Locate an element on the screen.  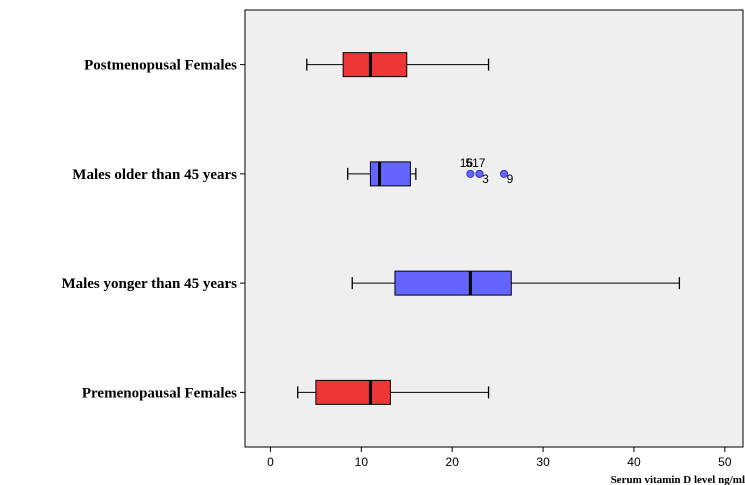
x-axis: 0 10 20 30 40 50 is located at coordinates (499, 458).